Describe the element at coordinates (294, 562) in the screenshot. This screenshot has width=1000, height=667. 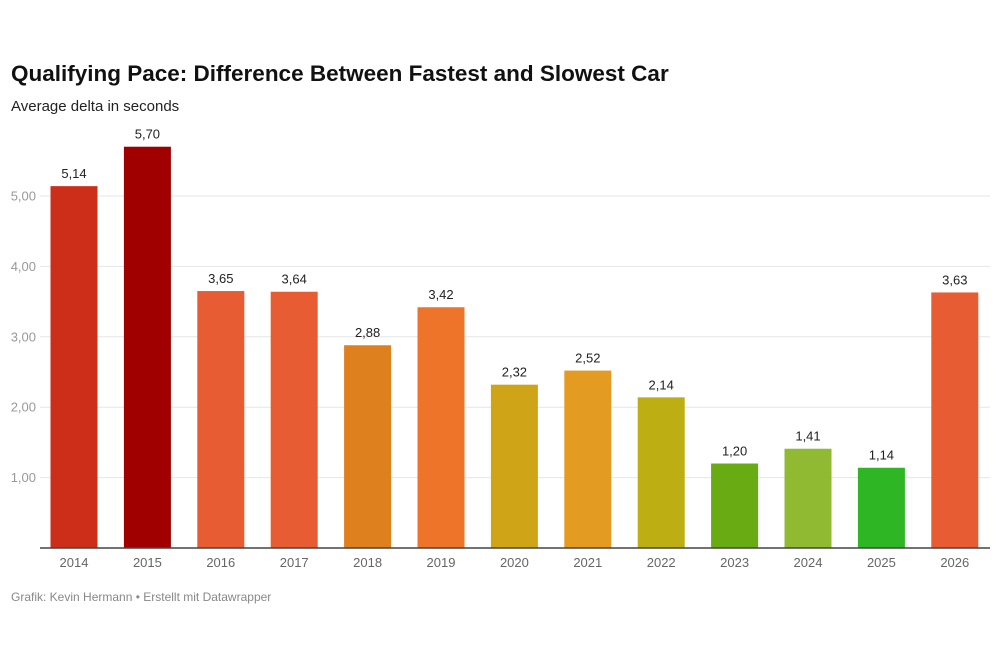
I see `x-tick-label: 2017` at that location.